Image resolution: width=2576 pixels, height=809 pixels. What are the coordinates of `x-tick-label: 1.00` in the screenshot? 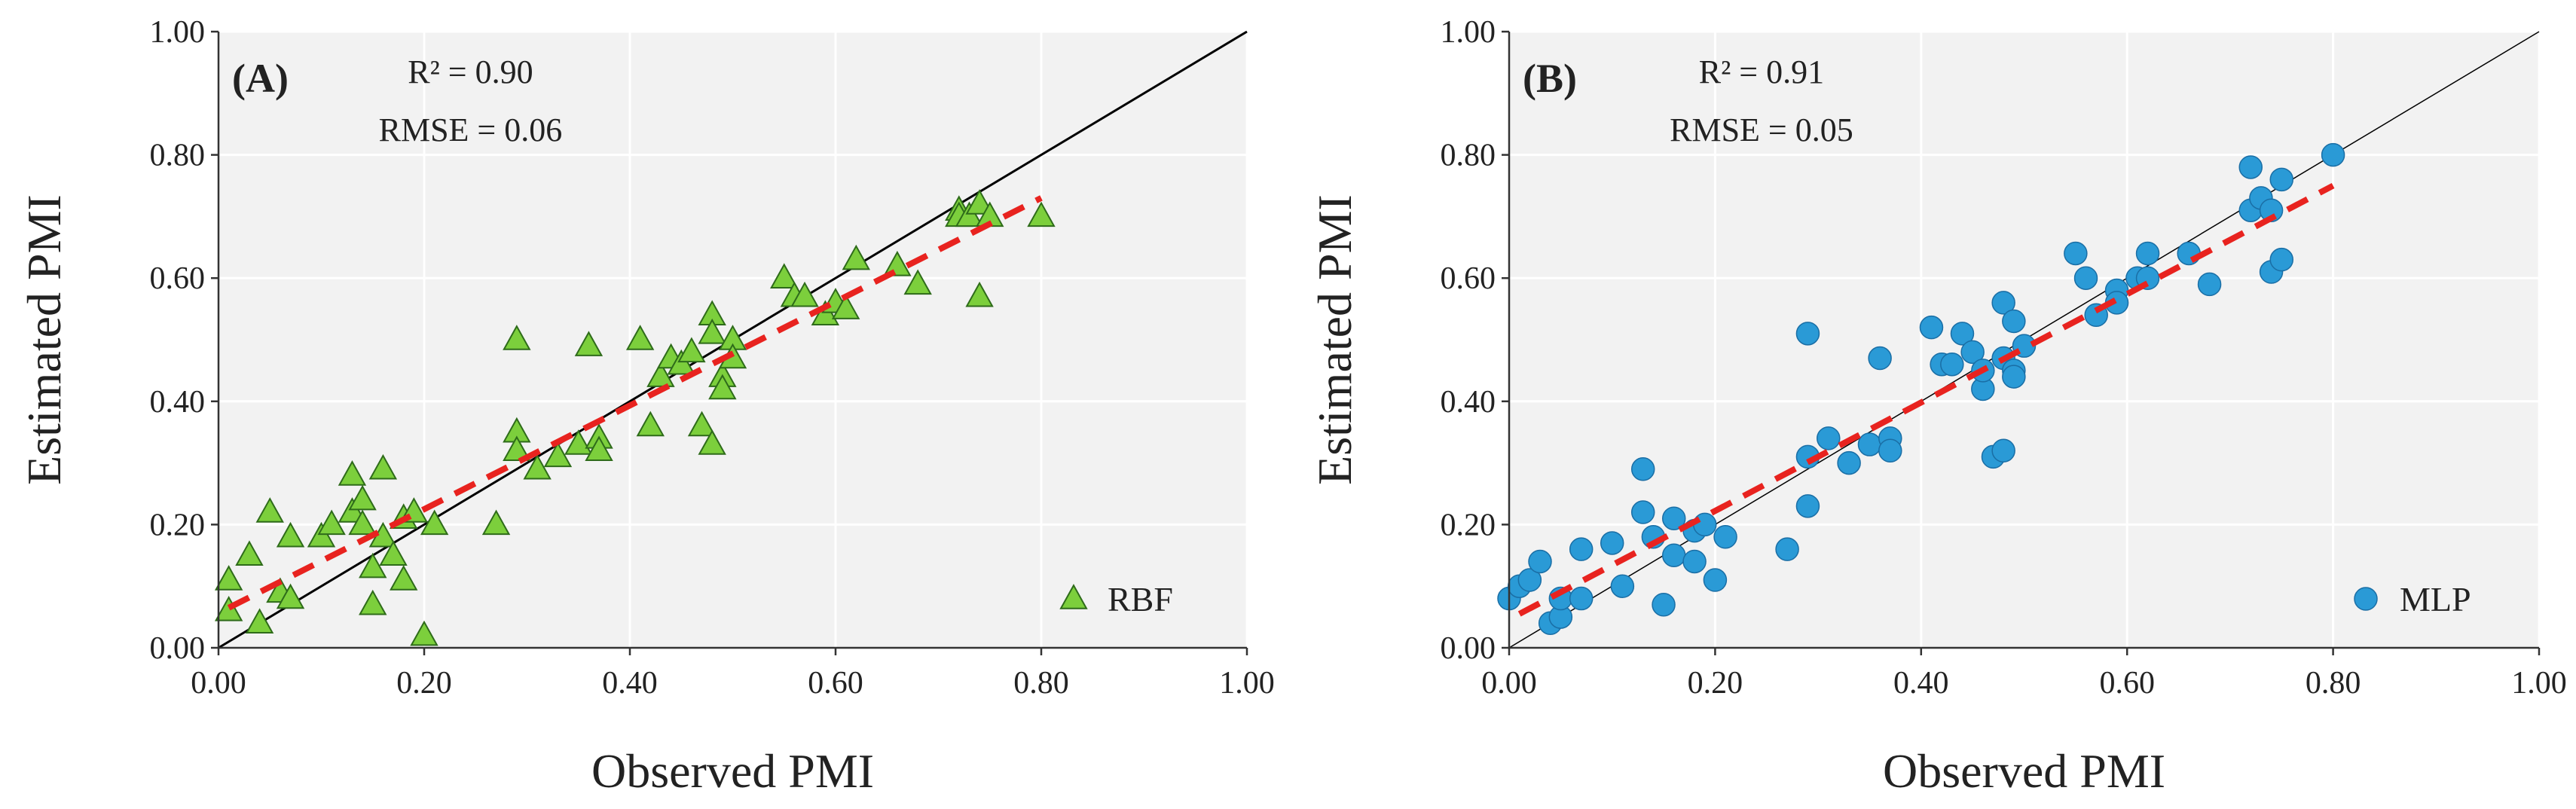 It's located at (2539, 683).